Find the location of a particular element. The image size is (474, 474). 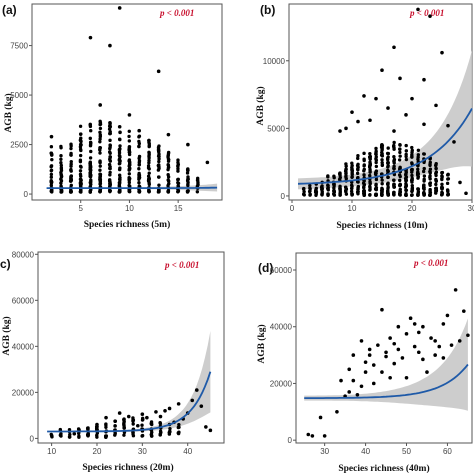

x-tick-label: 20 is located at coordinates (97, 451).